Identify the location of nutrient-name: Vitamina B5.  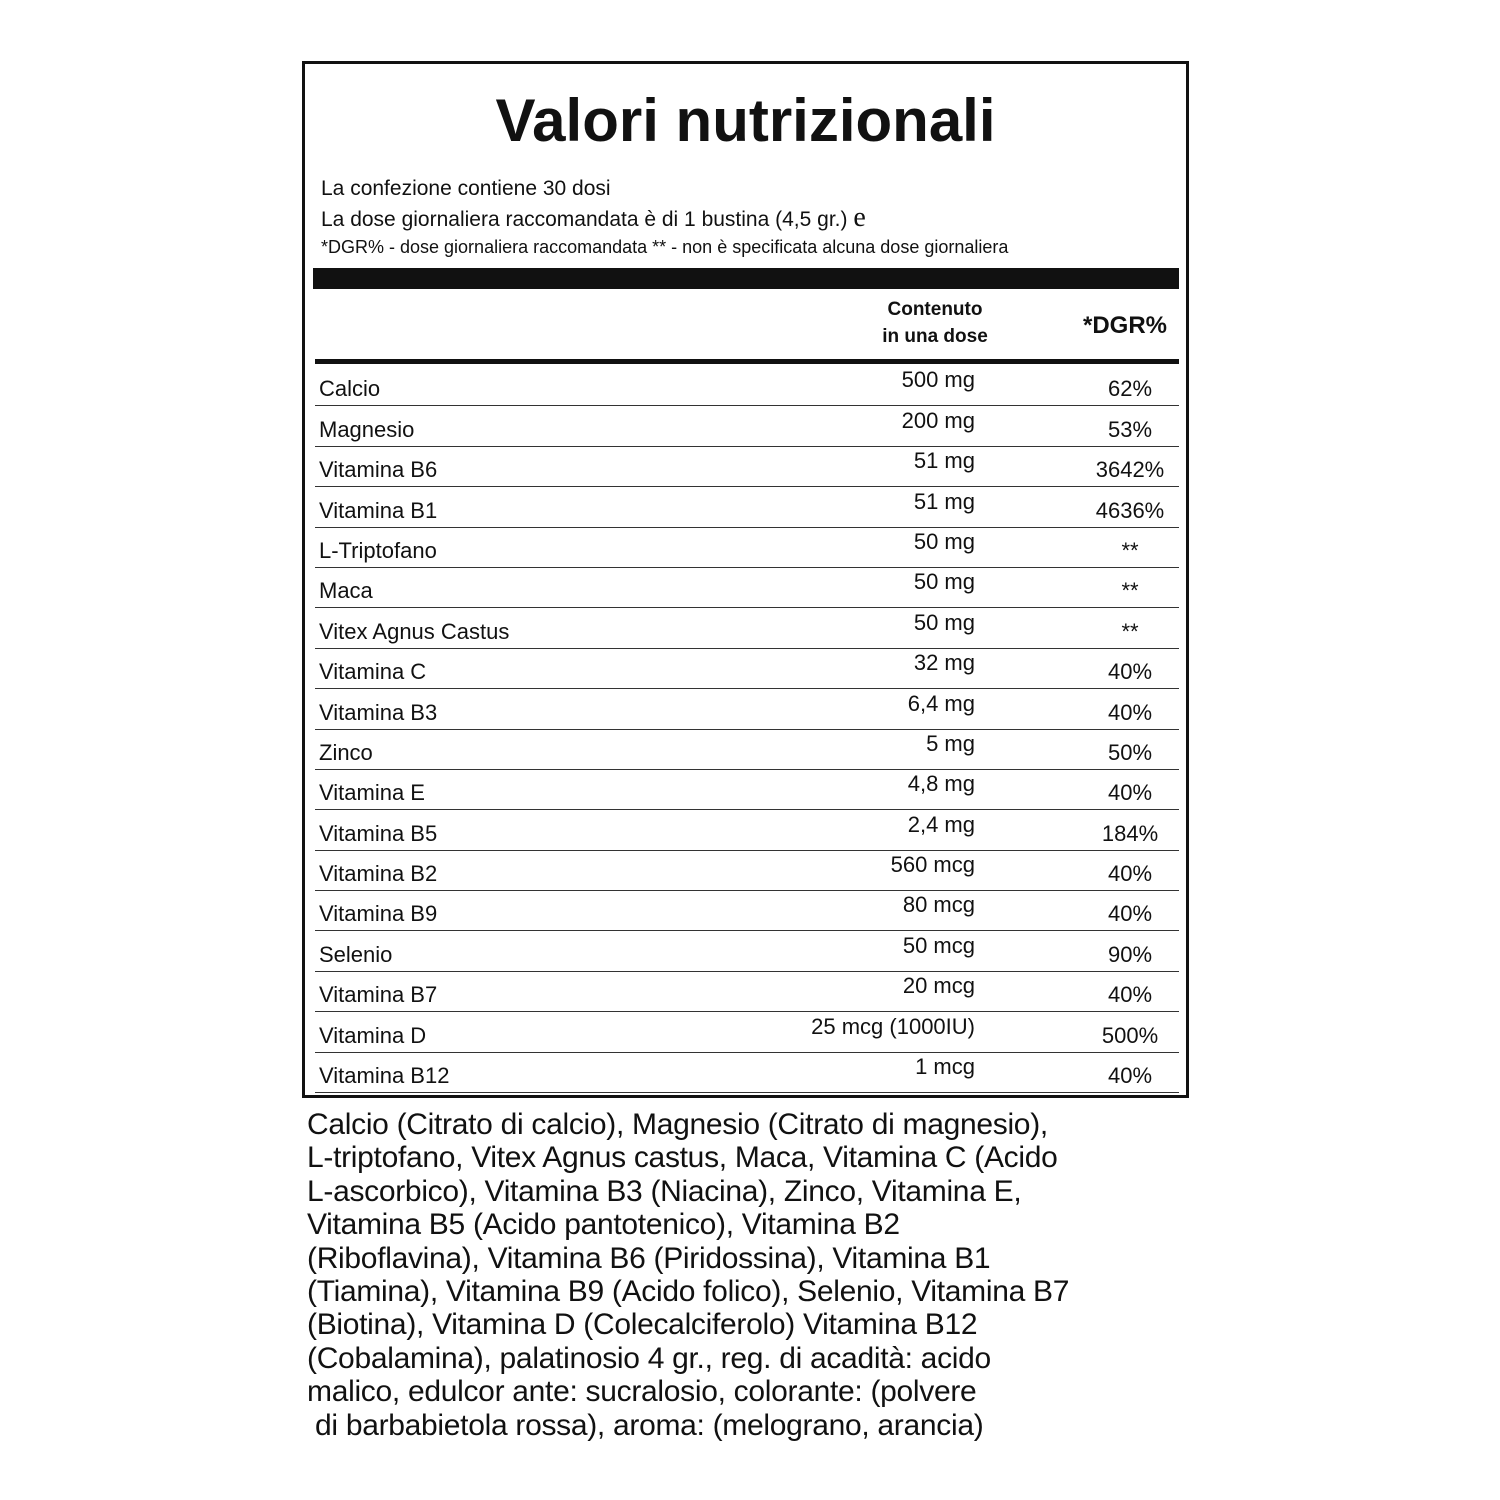
(378, 833).